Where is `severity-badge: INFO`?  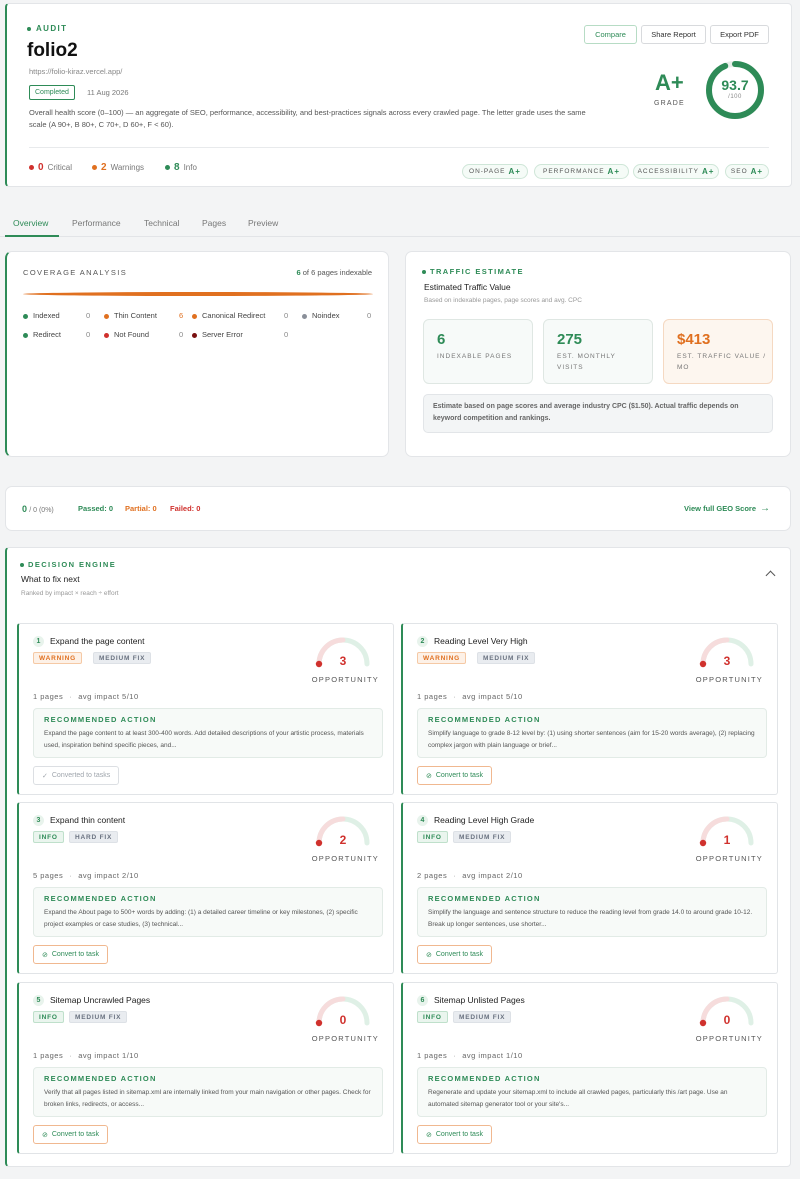
severity-badge: INFO is located at coordinates (432, 1017).